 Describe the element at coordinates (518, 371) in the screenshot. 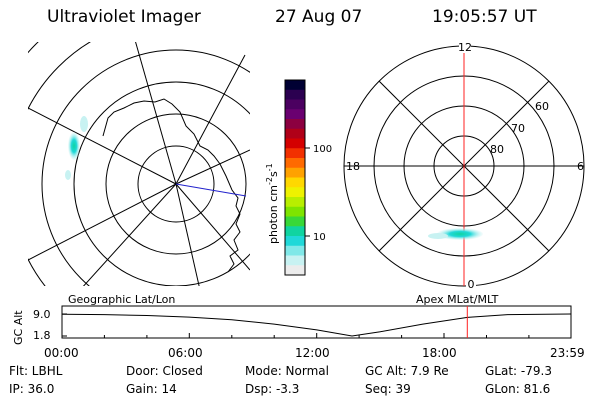

I see `info-glat: GLat: -79.3` at that location.